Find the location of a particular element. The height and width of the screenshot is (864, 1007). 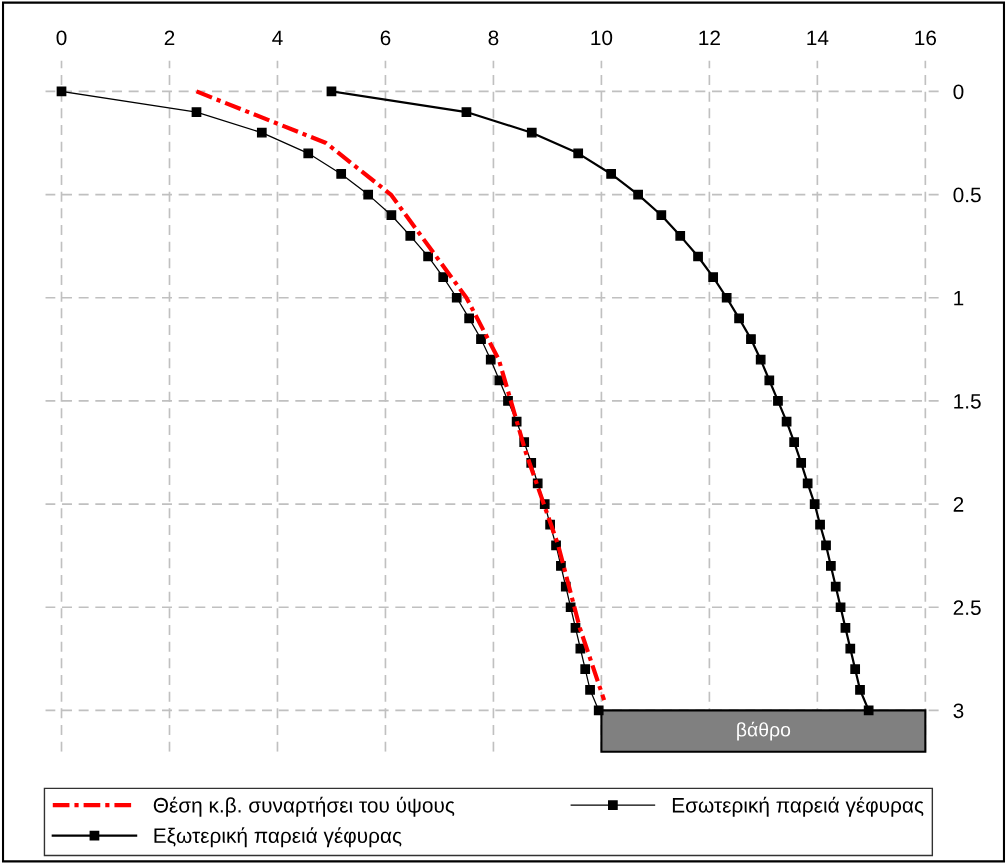

y-tick-label: 3 is located at coordinates (958, 711).